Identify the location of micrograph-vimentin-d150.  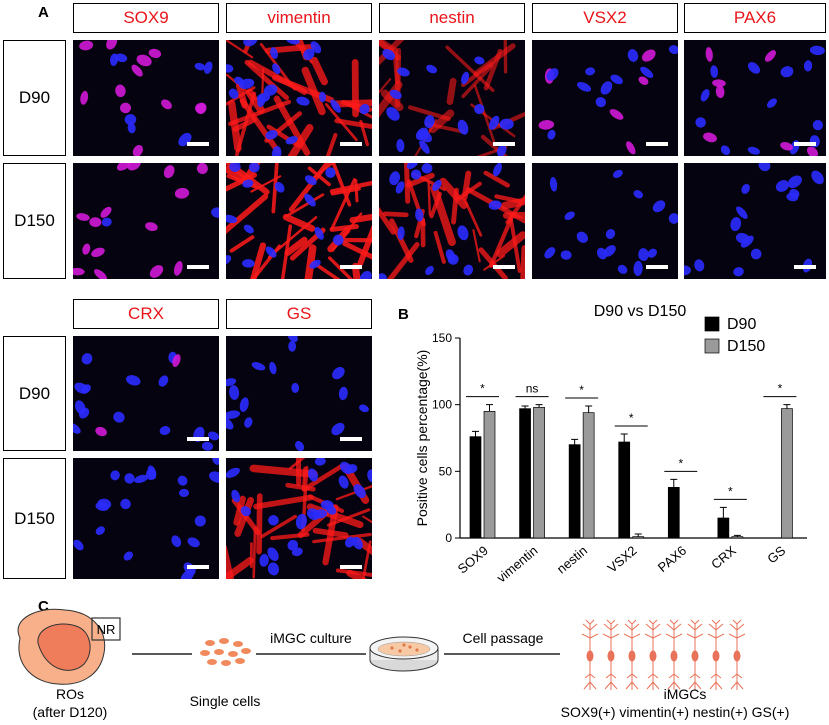
(299, 221).